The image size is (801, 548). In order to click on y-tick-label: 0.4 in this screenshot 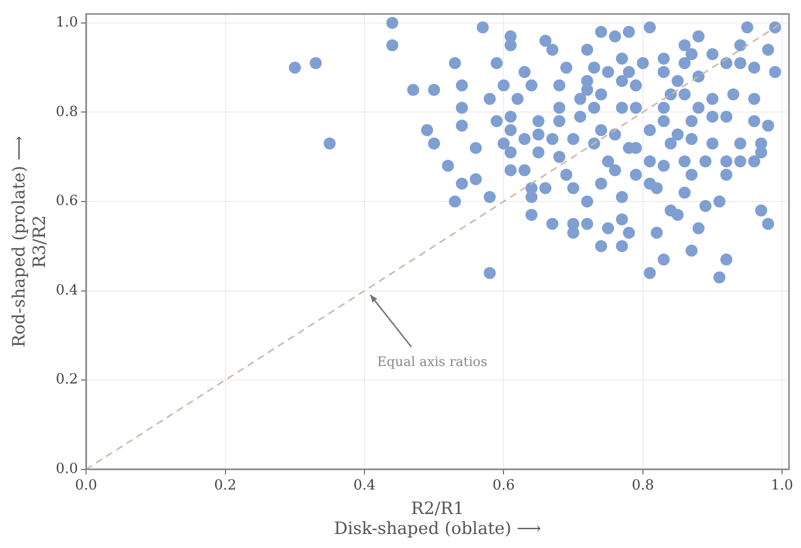, I will do `click(67, 290)`.